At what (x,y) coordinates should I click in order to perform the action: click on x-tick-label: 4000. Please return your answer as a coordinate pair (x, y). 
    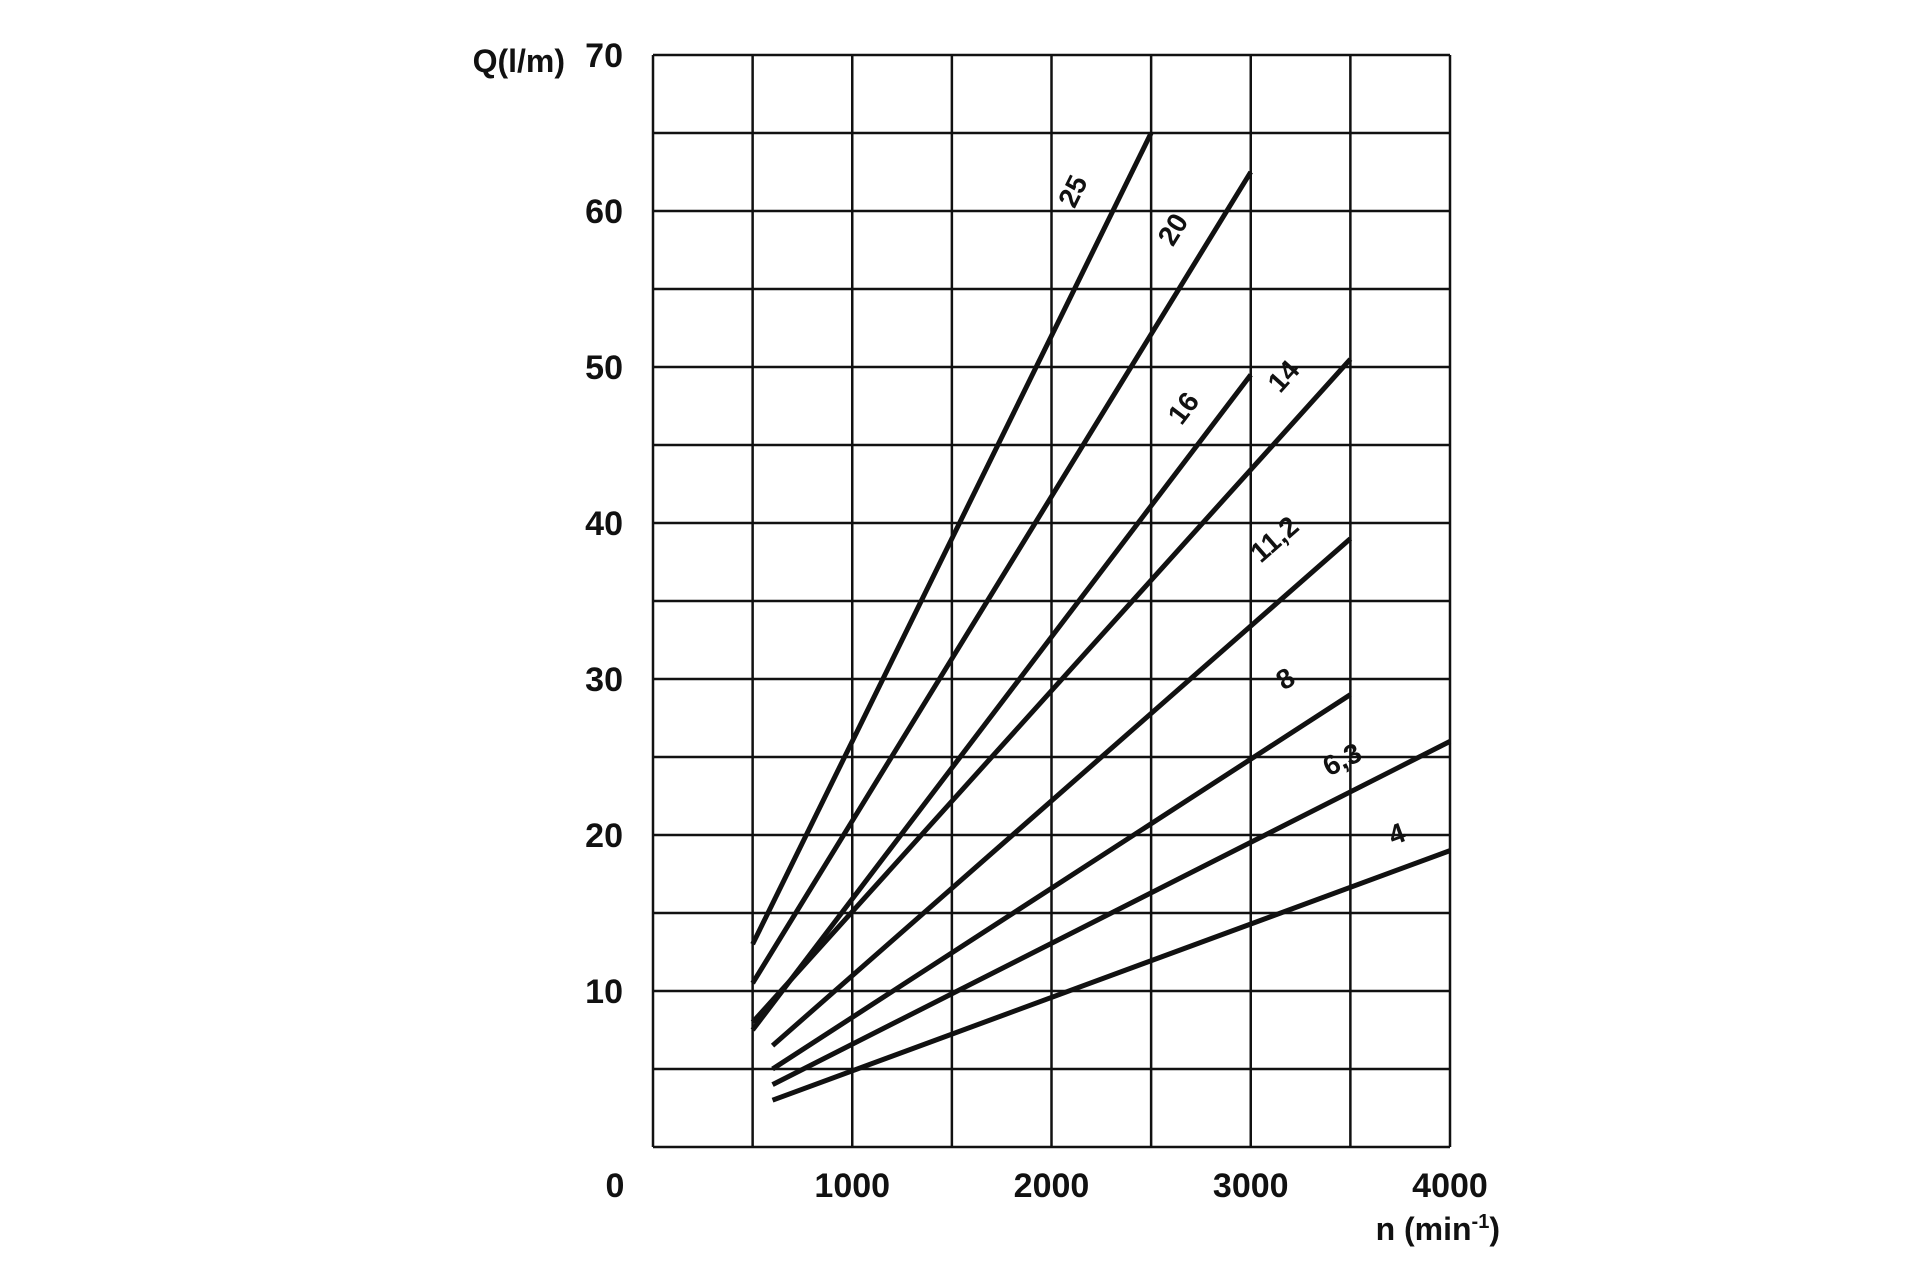
    Looking at the image, I should click on (1450, 1186).